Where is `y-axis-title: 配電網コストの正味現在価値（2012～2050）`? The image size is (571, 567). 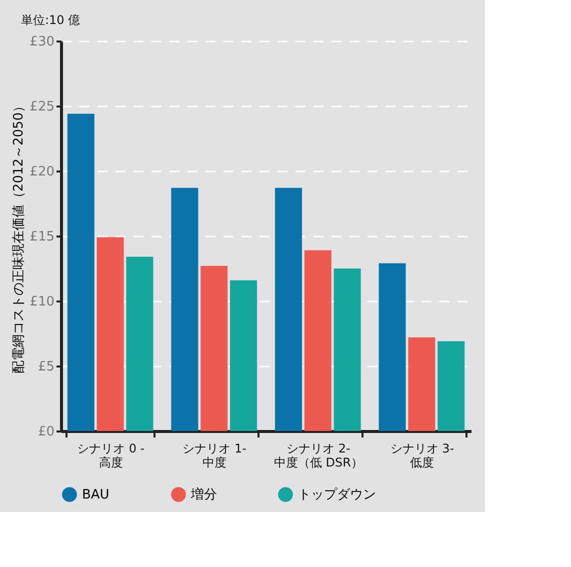 y-axis-title: 配電網コストの正味現在価値（2012～2050） is located at coordinates (19, 236).